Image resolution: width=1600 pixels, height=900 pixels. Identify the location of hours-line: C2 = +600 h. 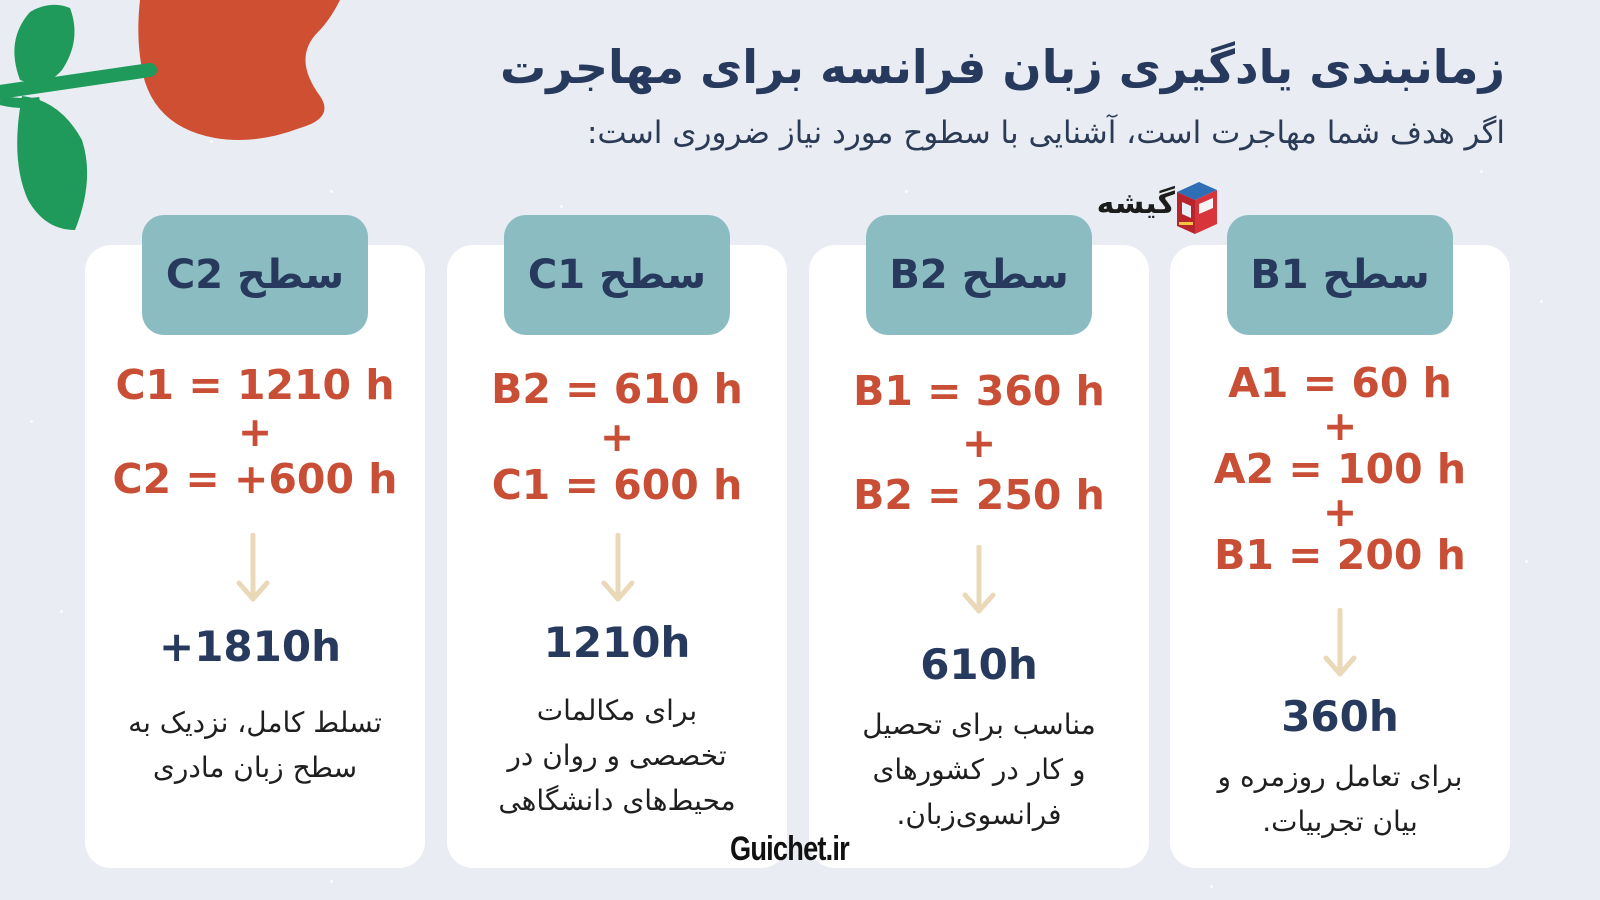
(255, 479).